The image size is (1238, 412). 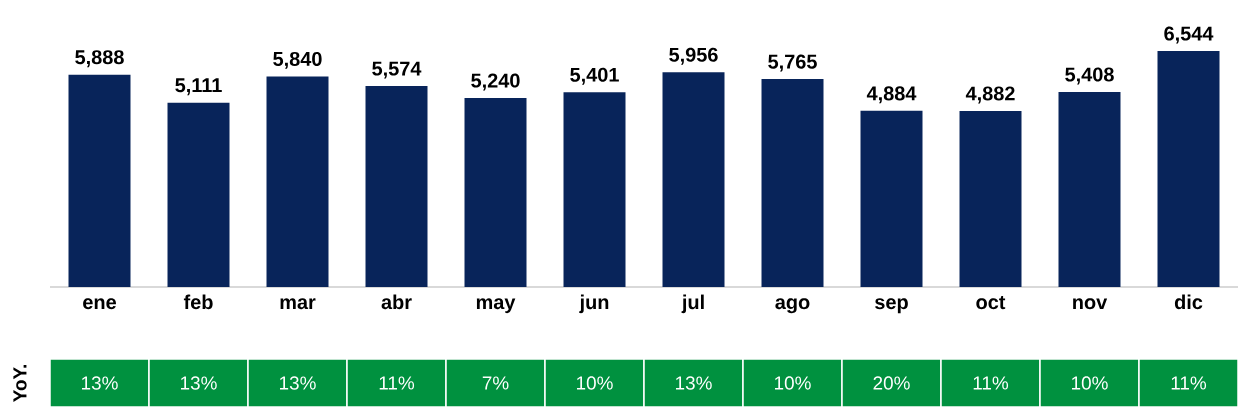 I want to click on data-label: 5,765, so click(x=792, y=63).